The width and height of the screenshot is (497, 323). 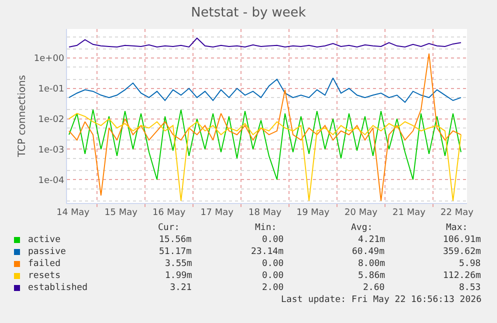 I want to click on text: 60.49m, so click(x=368, y=252).